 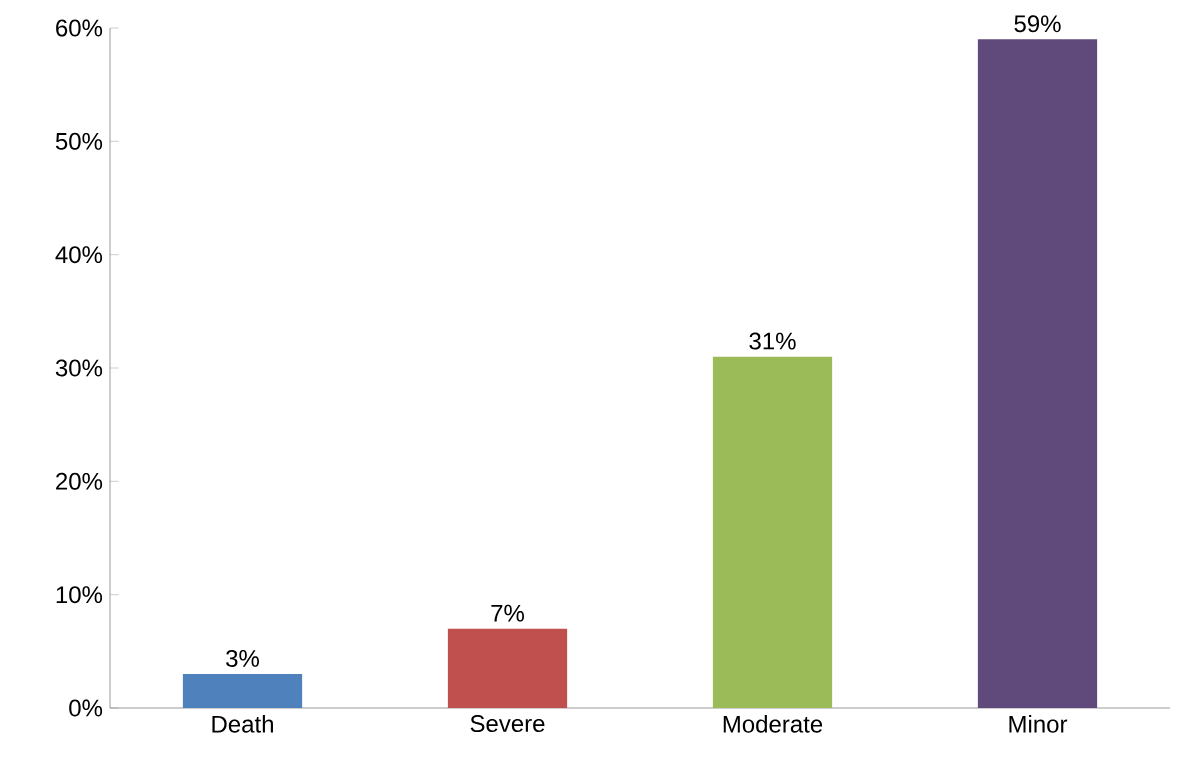 What do you see at coordinates (79, 28) in the screenshot?
I see `y-tick-label: 60%` at bounding box center [79, 28].